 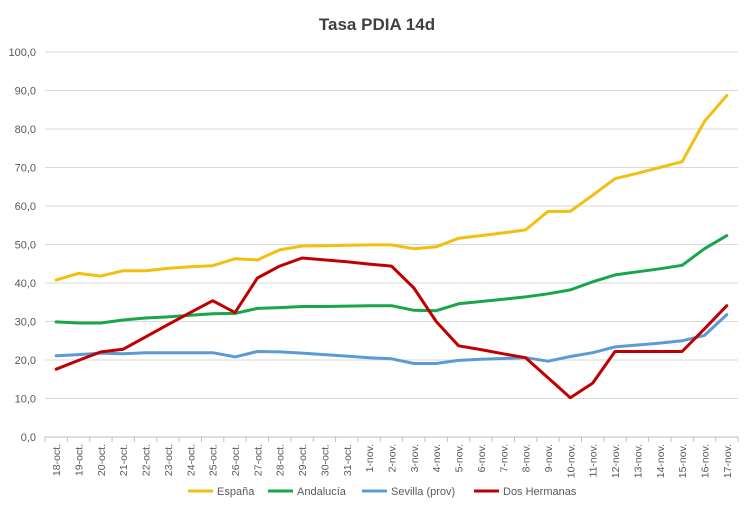 What do you see at coordinates (683, 461) in the screenshot?
I see `x-tick-label: 15-nov.` at bounding box center [683, 461].